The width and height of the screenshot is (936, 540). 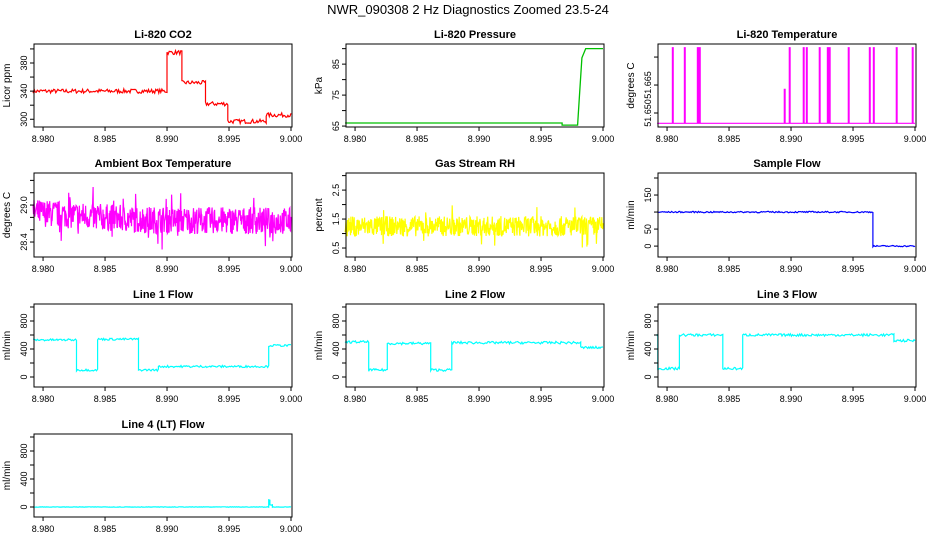 I want to click on y-axis-label: Licor ppm, so click(x=7, y=86).